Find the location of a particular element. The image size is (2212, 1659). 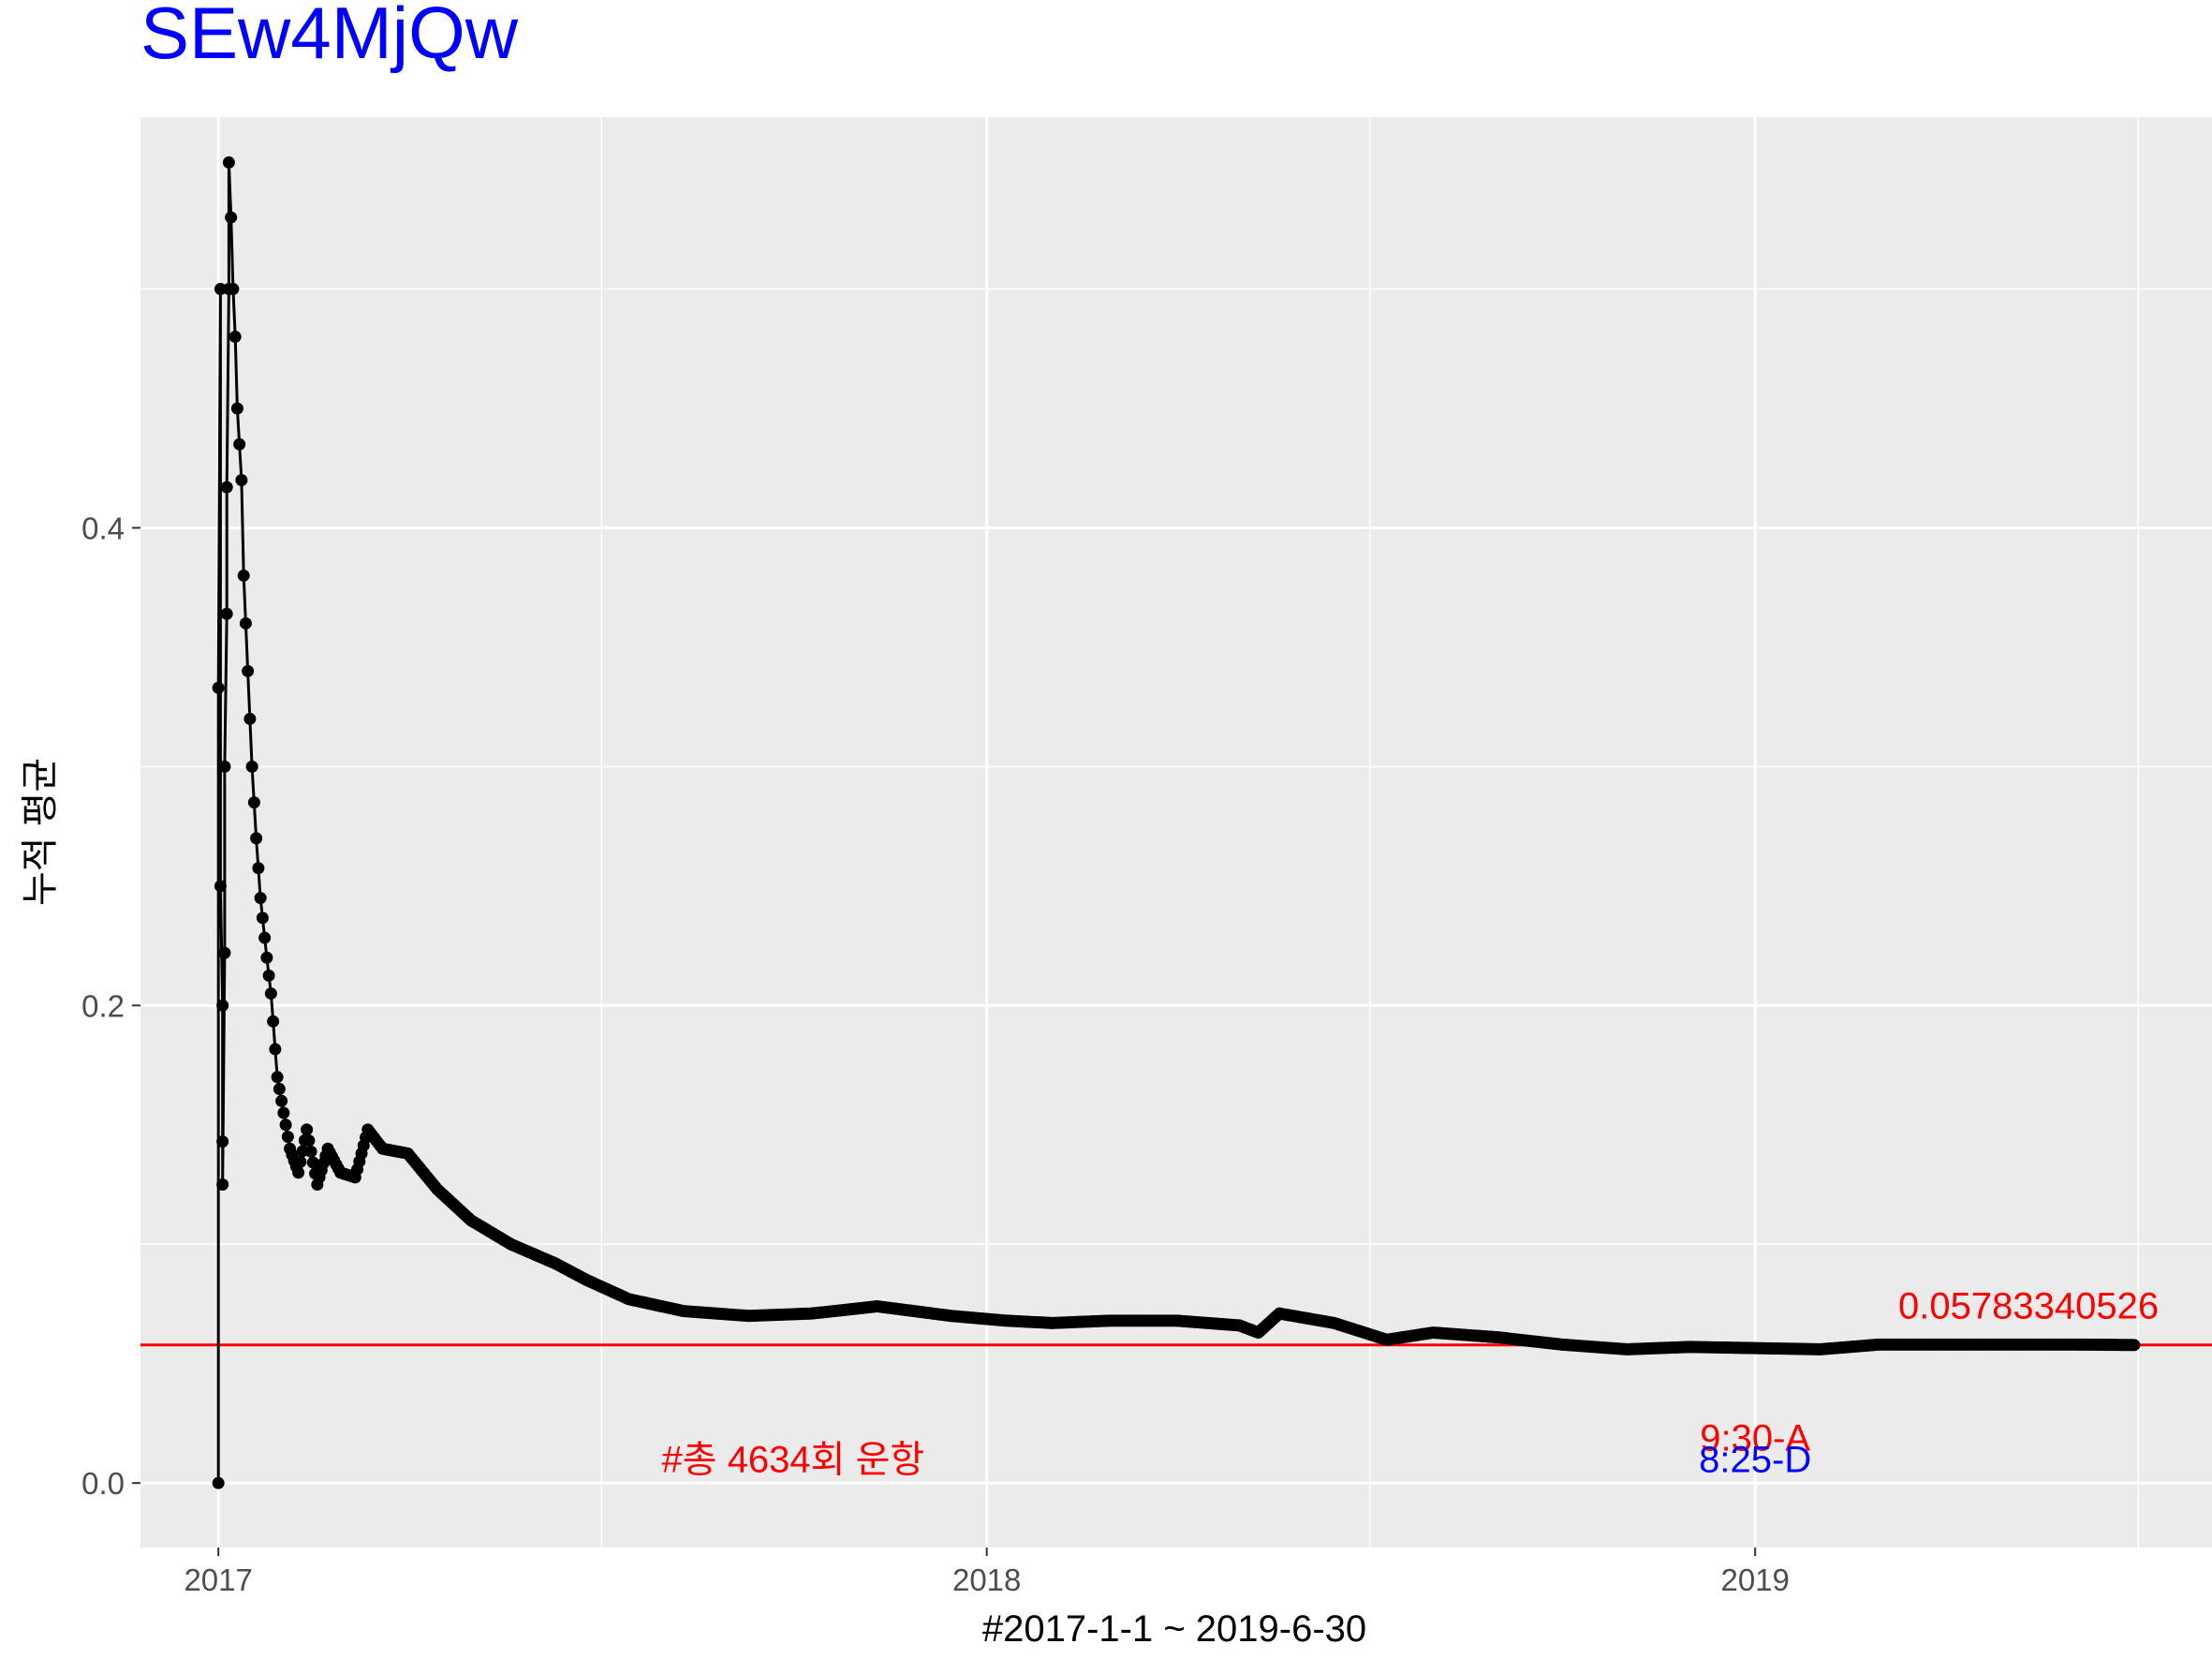

annotation-label: #총 4634회 운항 is located at coordinates (794, 1461).